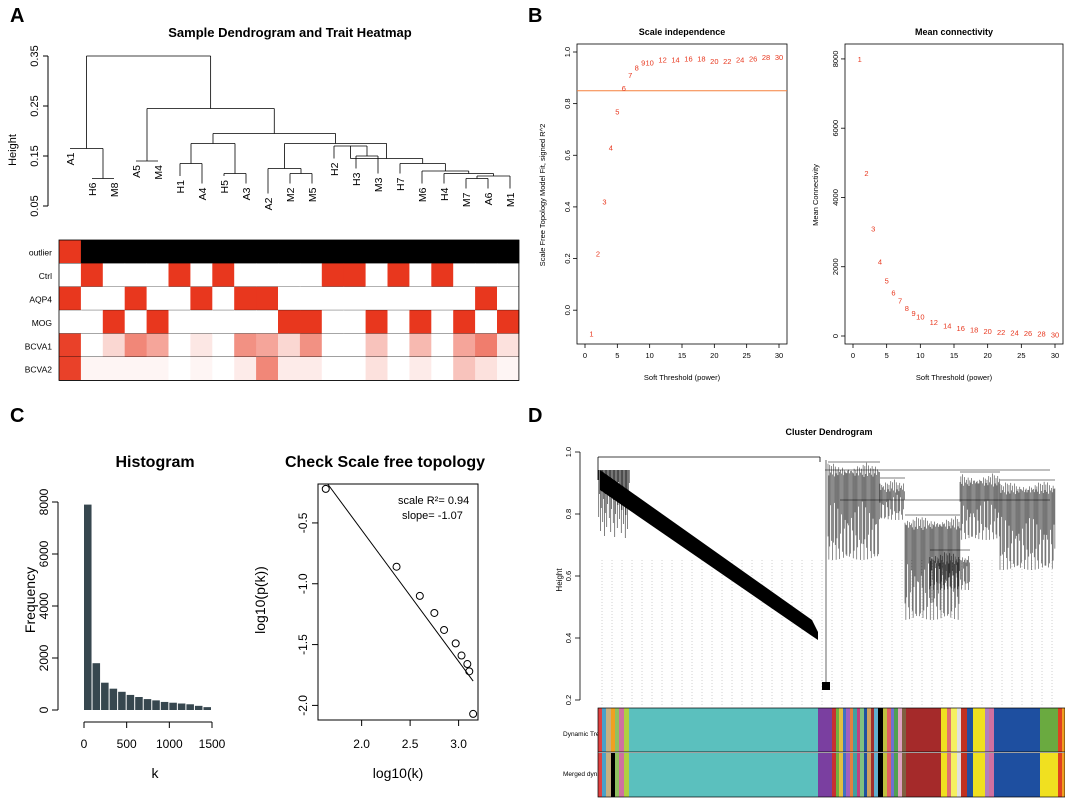 The height and width of the screenshot is (801, 1065). I want to click on b2-title: Mean connectivity, so click(954, 32).